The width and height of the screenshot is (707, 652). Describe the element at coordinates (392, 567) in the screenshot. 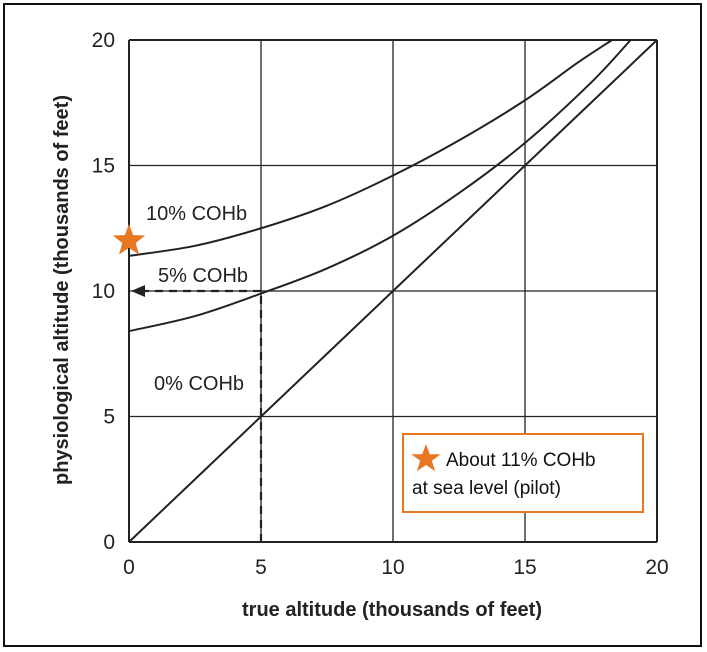

I see `x-tick-label: 10` at that location.